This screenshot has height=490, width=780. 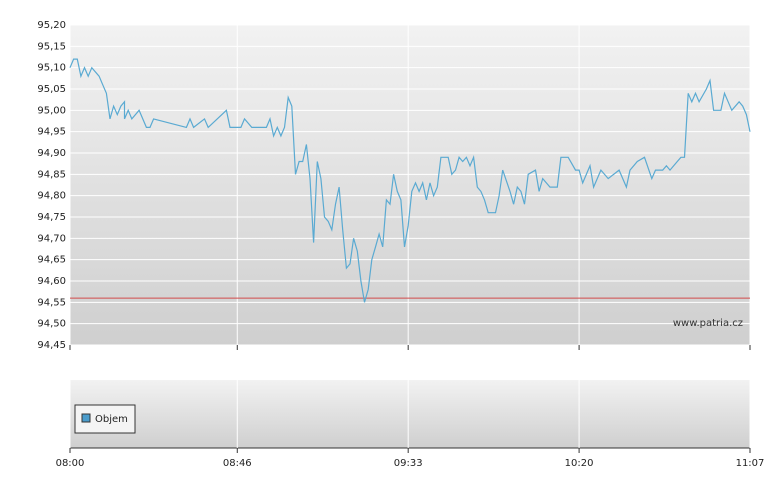 What do you see at coordinates (51, 174) in the screenshot?
I see `y-tick-label: 94,85` at bounding box center [51, 174].